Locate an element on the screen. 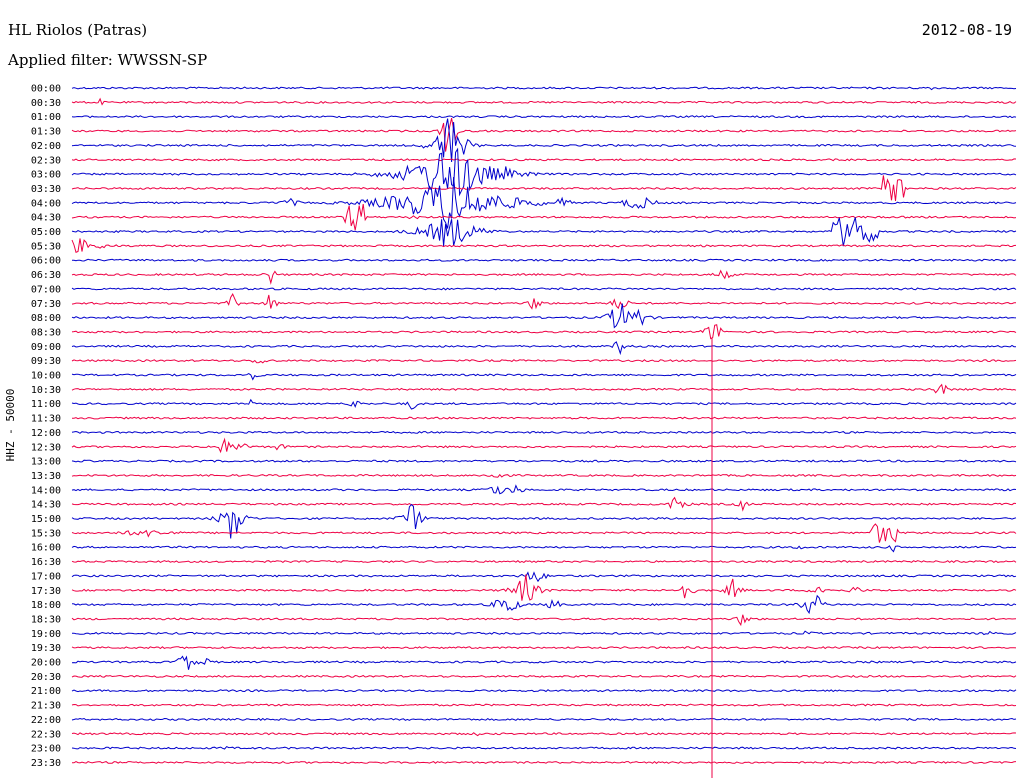 Image resolution: width=1024 pixels, height=780 pixels. row-time-label: 09:30 is located at coordinates (46, 361).